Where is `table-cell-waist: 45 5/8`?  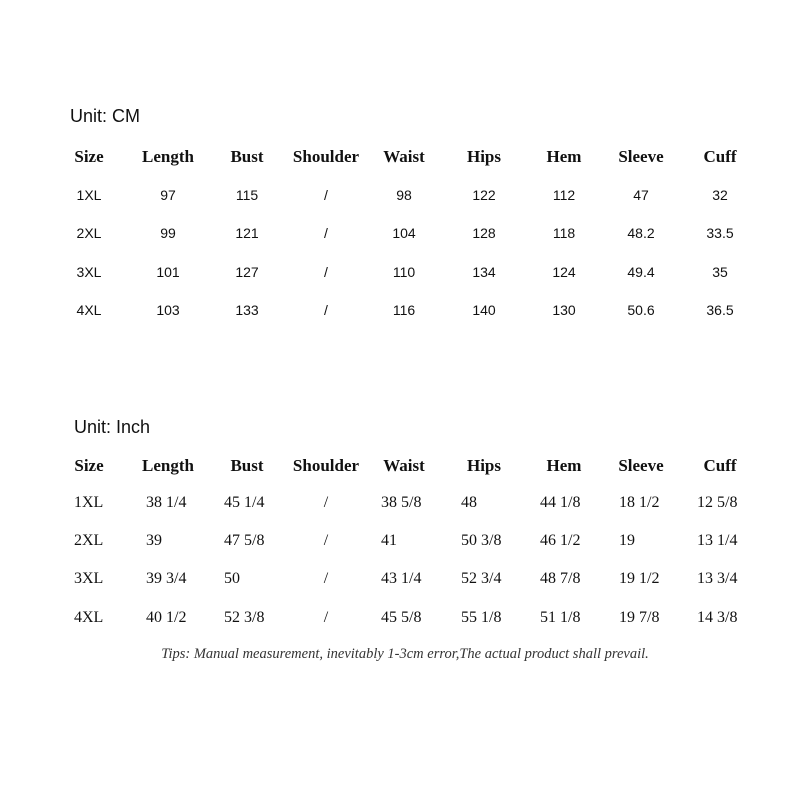
table-cell-waist: 45 5/8 is located at coordinates (401, 617).